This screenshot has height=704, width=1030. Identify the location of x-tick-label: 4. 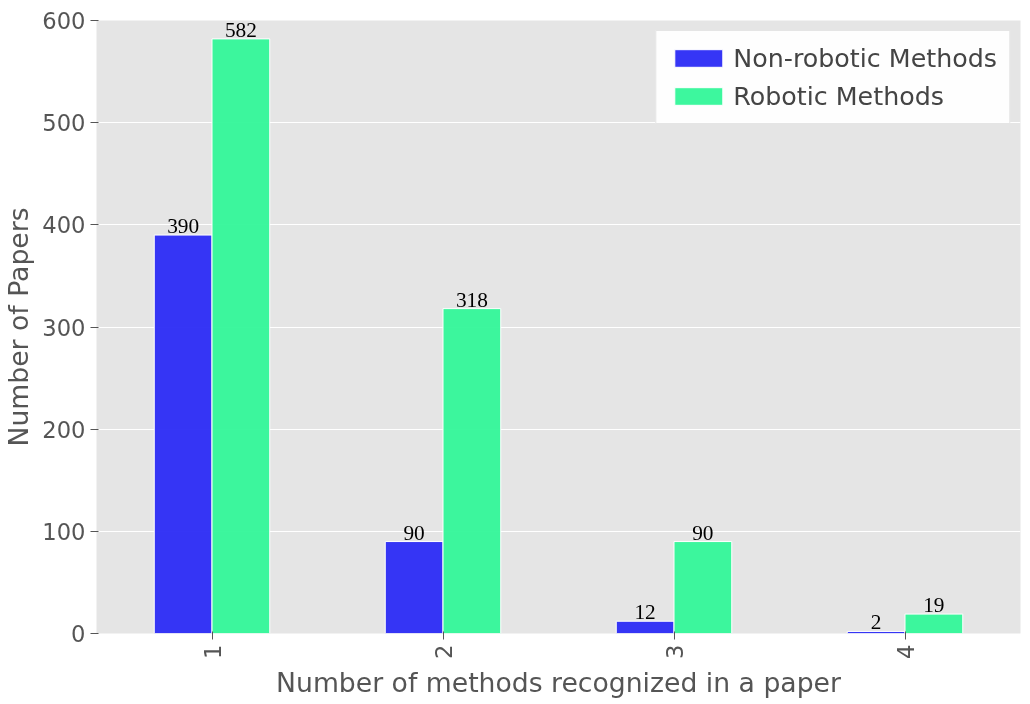
(905, 651).